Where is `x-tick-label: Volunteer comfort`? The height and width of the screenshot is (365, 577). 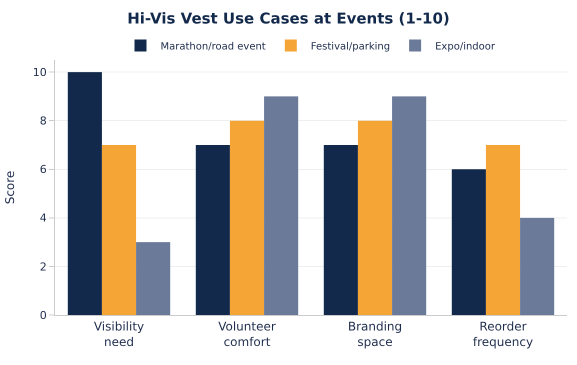
x-tick-label: Volunteer comfort is located at coordinates (247, 334).